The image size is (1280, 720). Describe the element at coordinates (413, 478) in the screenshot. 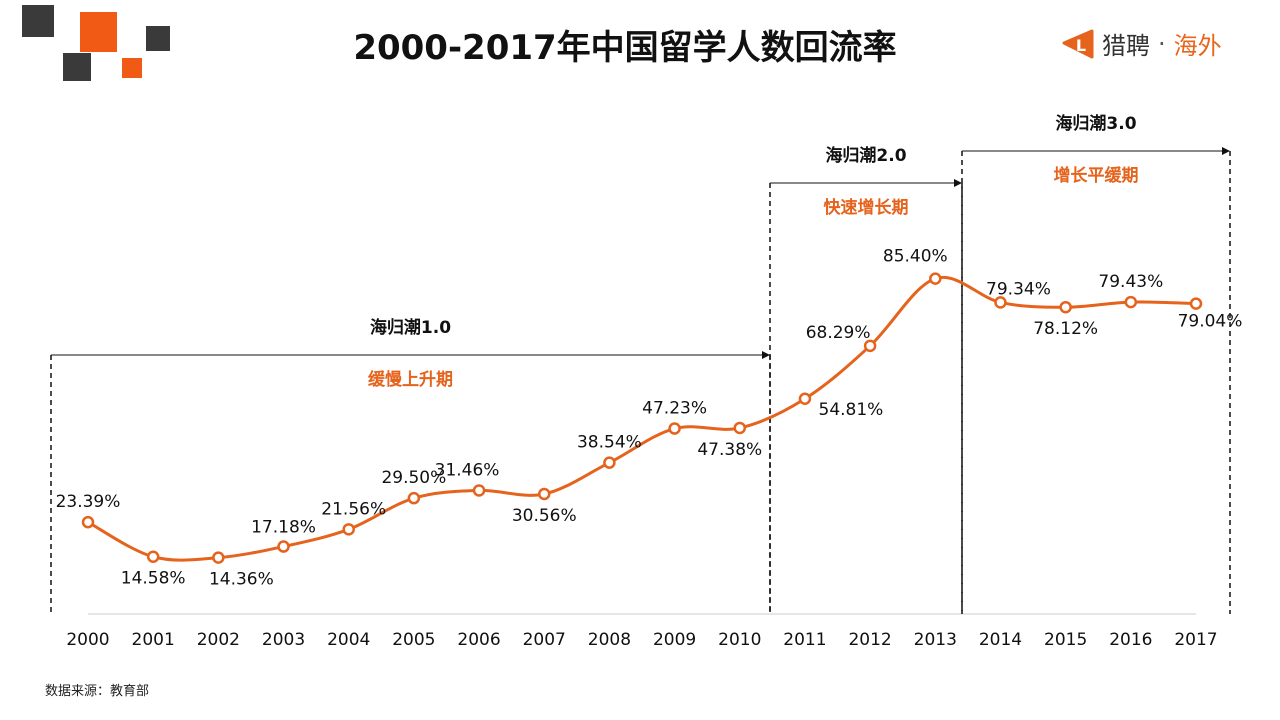

I see `data-label: 29.50%` at that location.